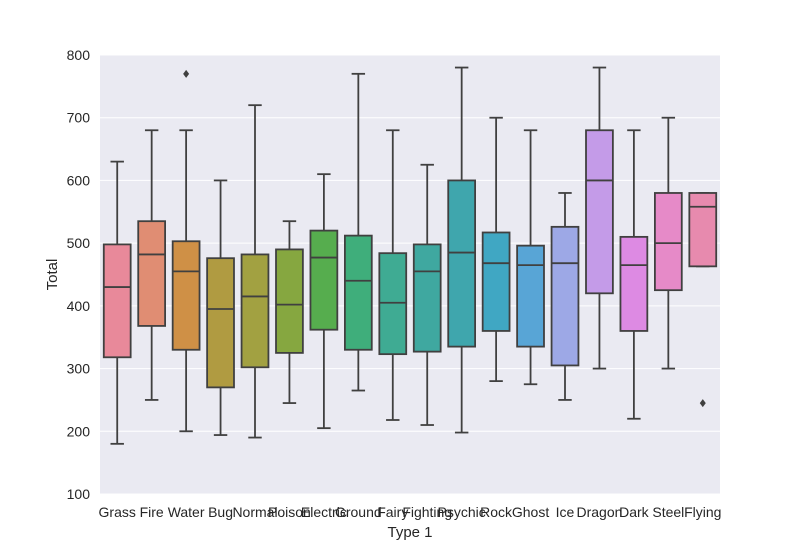  I want to click on y-tick-label: 600, so click(79, 180).